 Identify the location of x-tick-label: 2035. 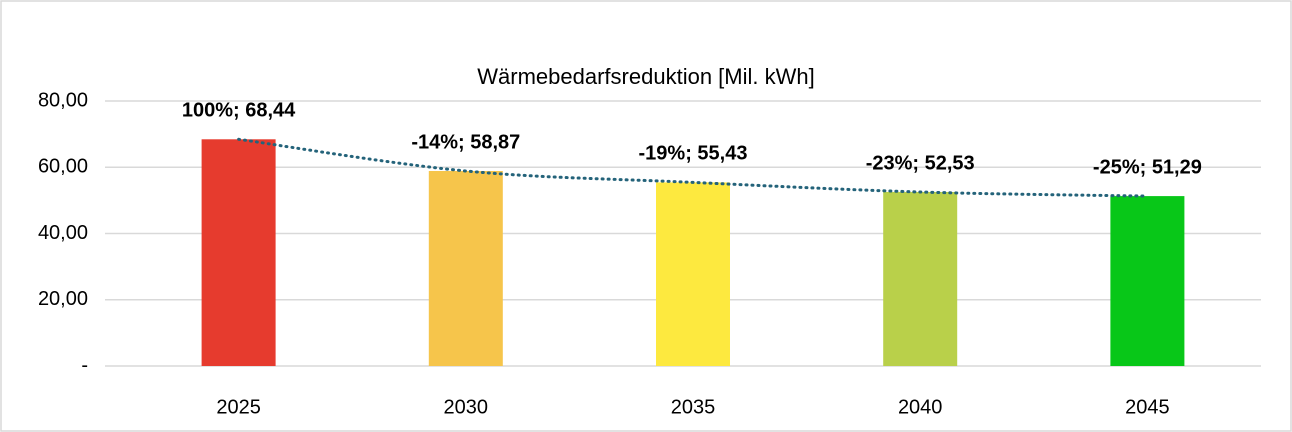
(693, 407).